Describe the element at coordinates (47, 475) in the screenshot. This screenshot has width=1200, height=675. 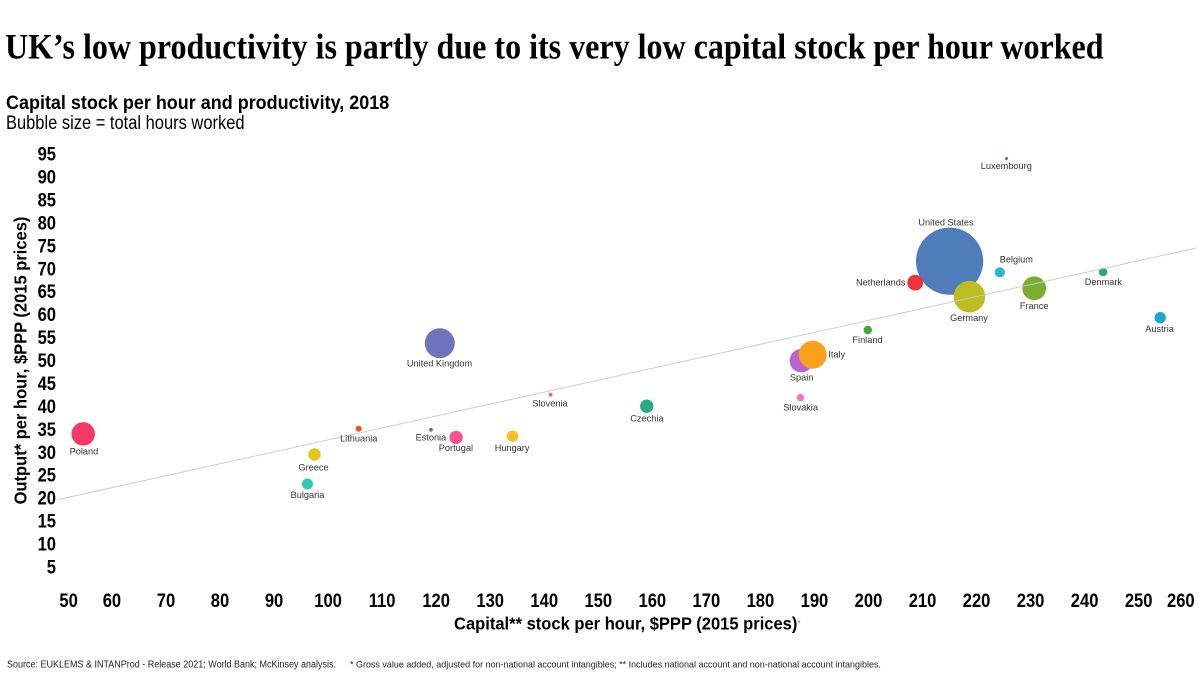
I see `svg-text: 25` at that location.